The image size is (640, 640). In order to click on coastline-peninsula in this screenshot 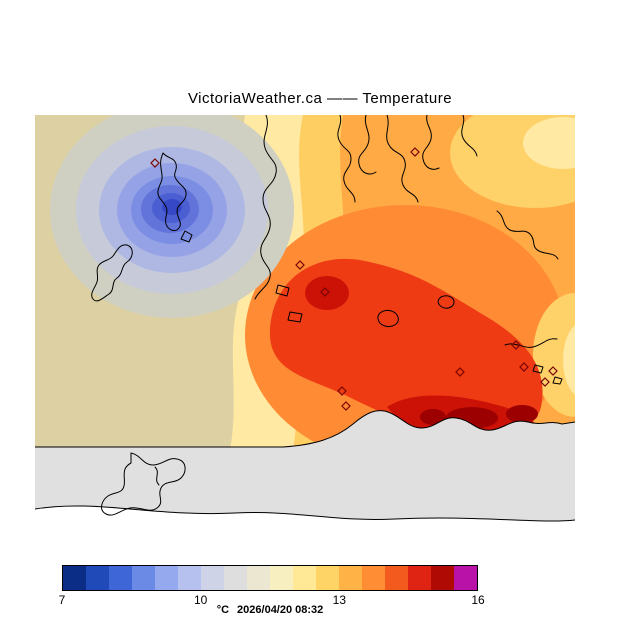, I will do `click(305, 513)`.